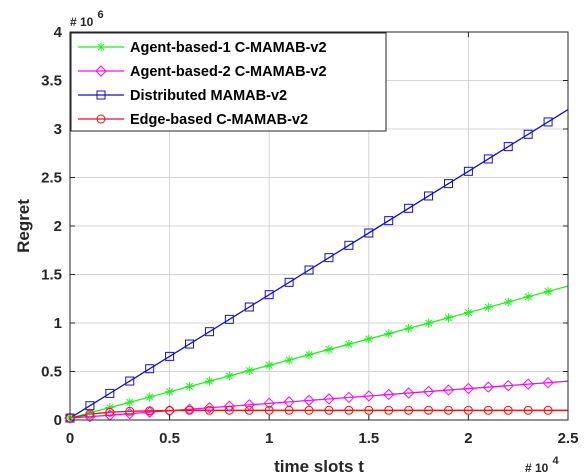 The width and height of the screenshot is (585, 476). I want to click on y-multiplier-exponent: 6, so click(101, 15).